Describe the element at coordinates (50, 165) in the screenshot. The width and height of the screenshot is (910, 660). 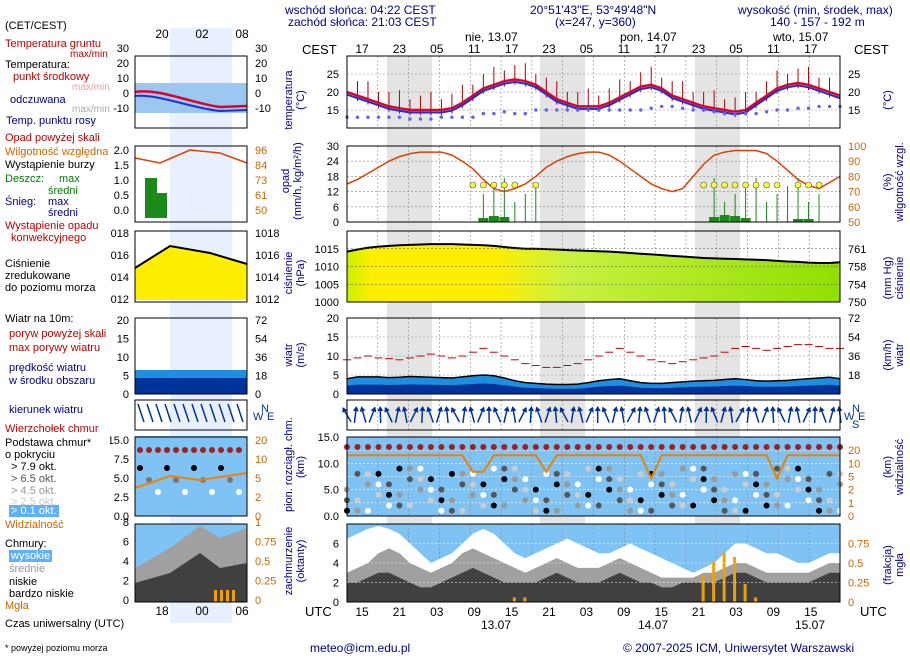
I see `legend-storm: Wystąpienie burzy` at that location.